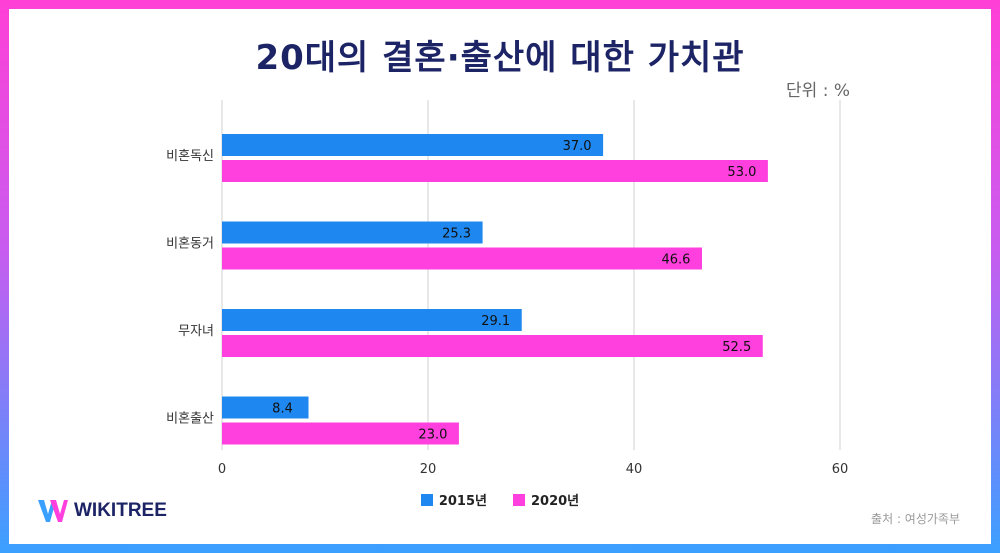 This screenshot has width=1000, height=553. I want to click on legend-swatch-2015, so click(426, 499).